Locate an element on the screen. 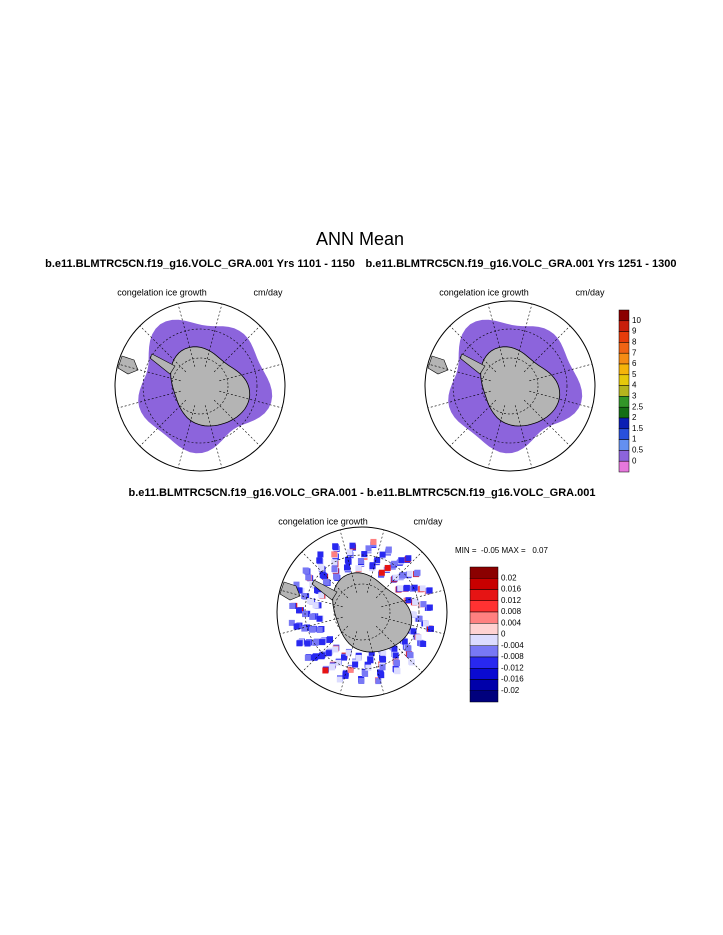 This screenshot has width=723, height=935. panel-label: congelation ice growth is located at coordinates (162, 292).